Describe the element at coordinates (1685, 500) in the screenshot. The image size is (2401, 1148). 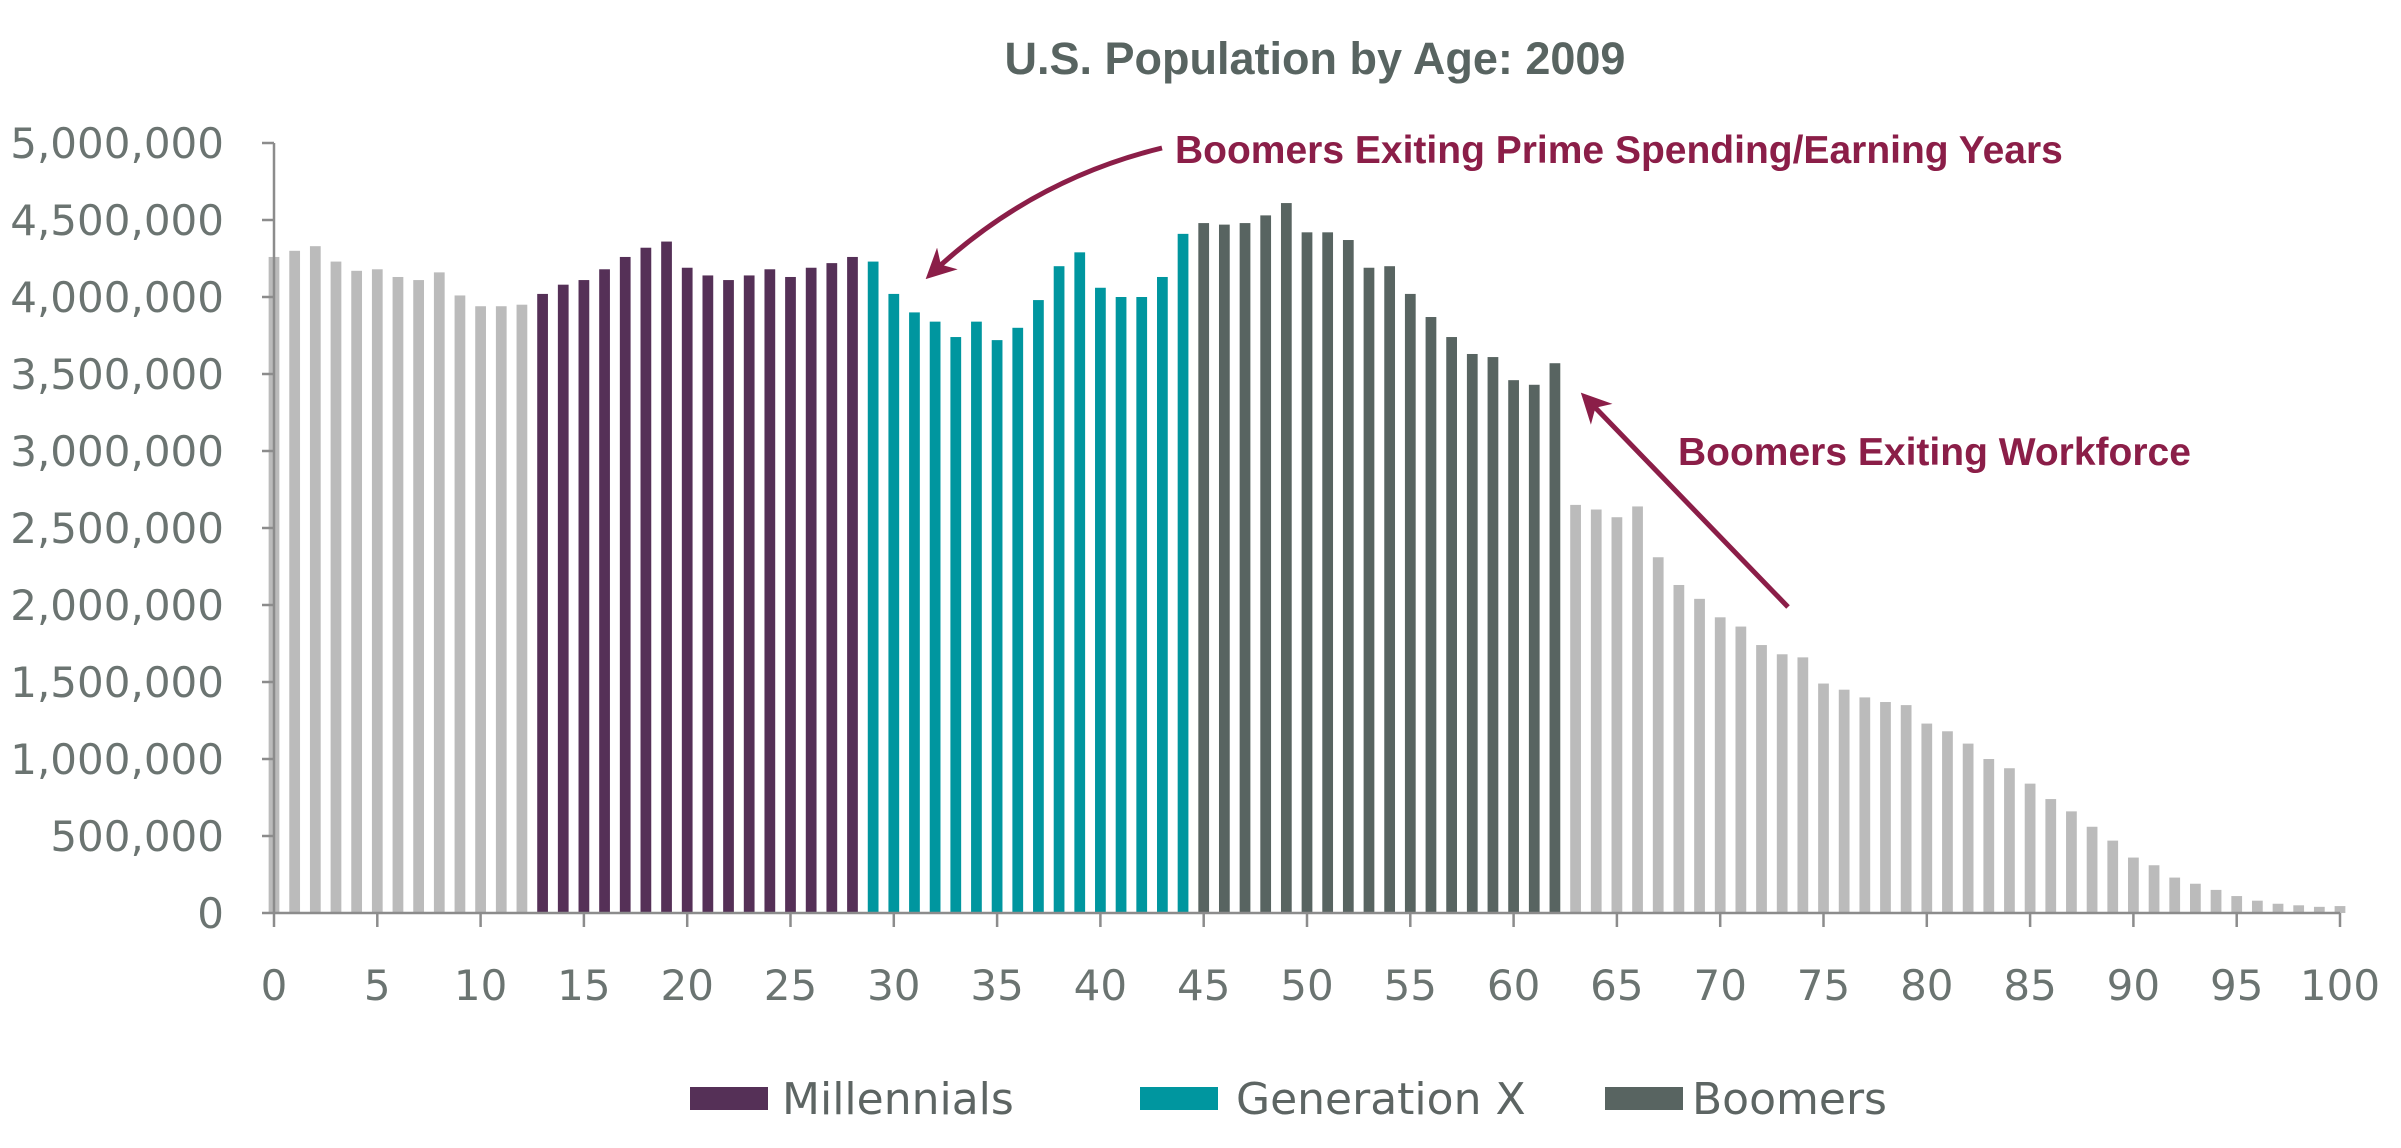
I see `annotation-exiting-workforce-arrow` at that location.